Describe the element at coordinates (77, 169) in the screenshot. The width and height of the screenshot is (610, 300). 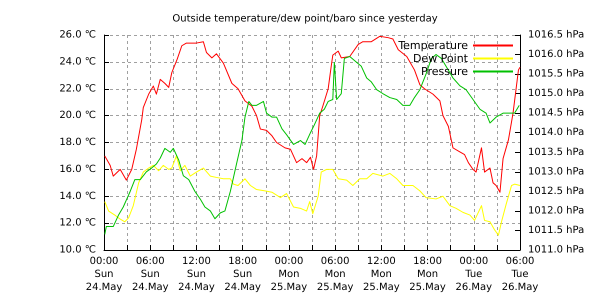
I see `y-tick-label: 16.0 ℃` at that location.